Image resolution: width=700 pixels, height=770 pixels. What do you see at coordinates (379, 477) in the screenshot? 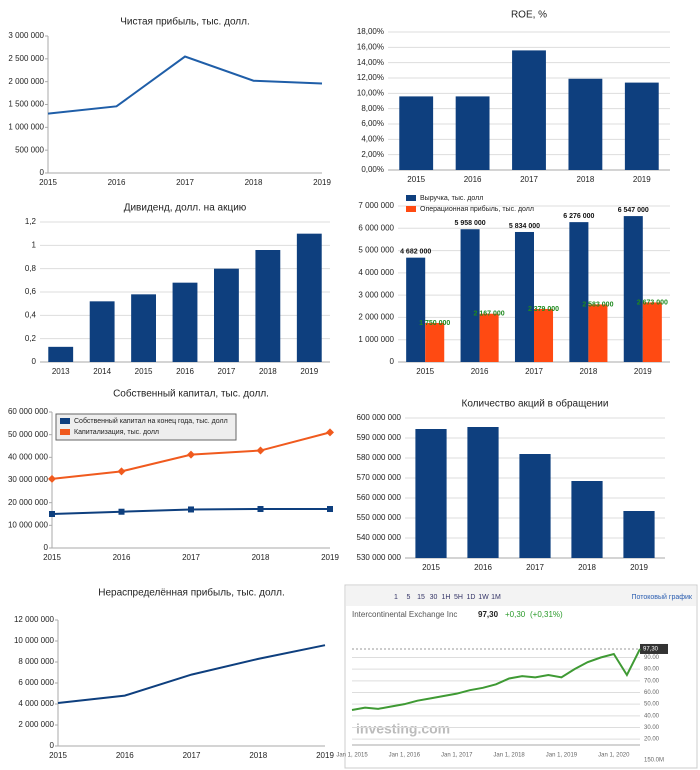
I see `y-tick-label: 570 000 000` at bounding box center [379, 477].